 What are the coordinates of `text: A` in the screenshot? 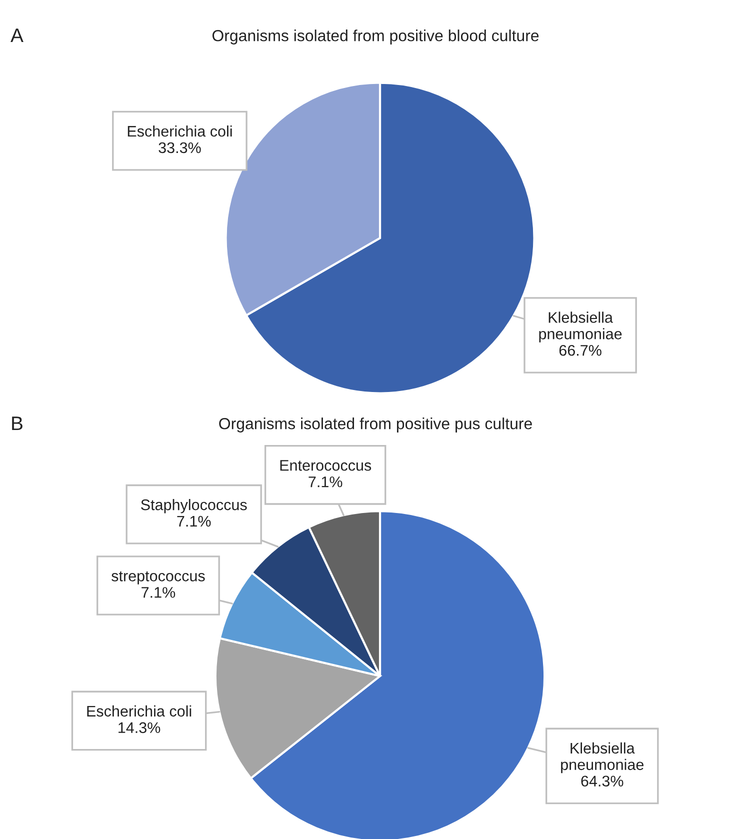 It's located at (17, 35).